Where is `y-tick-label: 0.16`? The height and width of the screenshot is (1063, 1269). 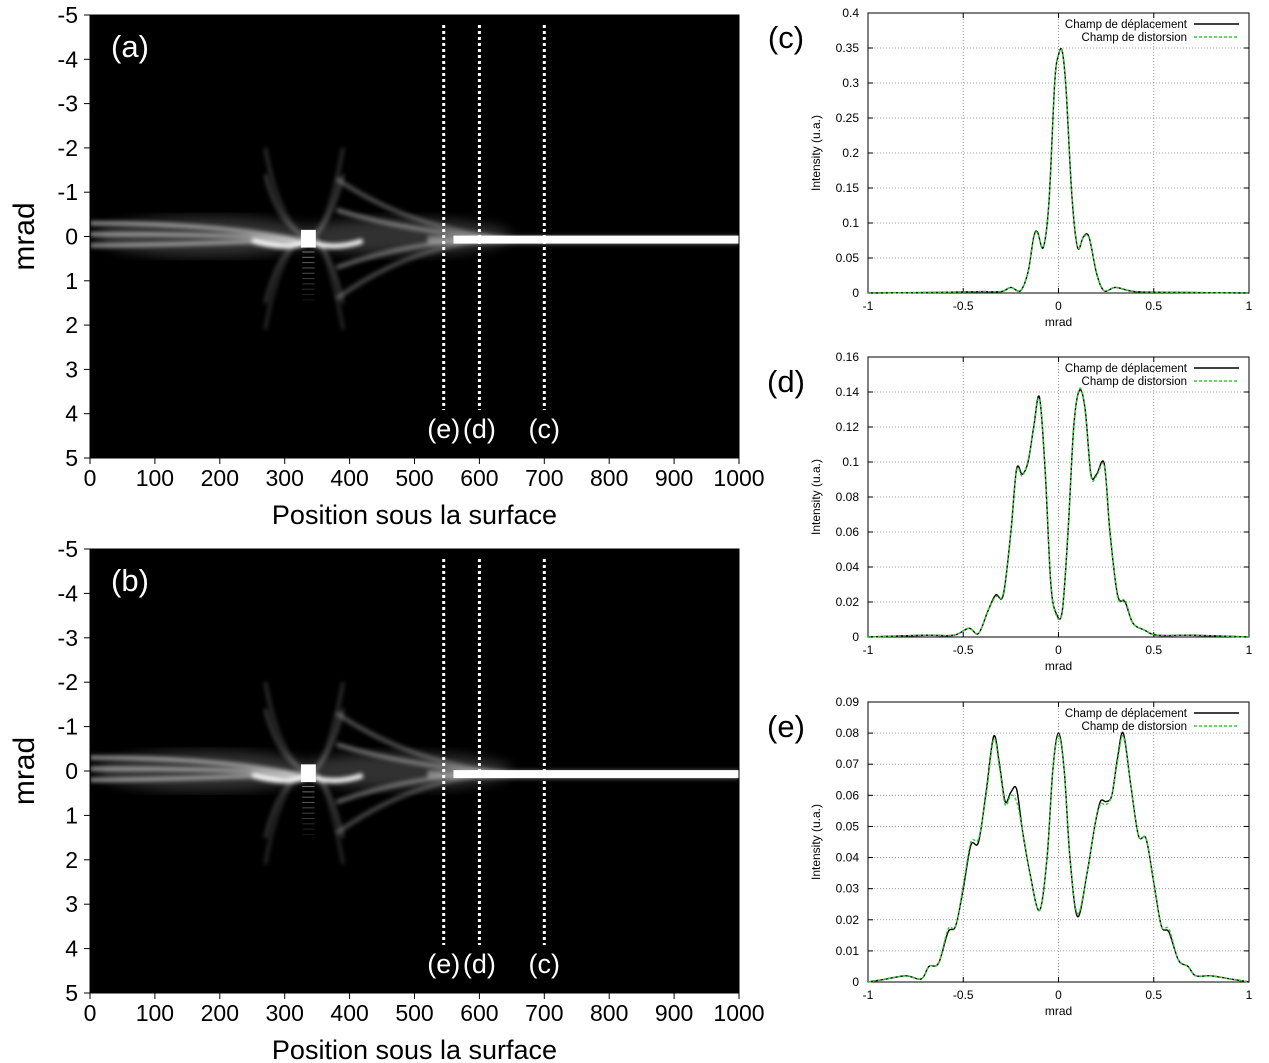
y-tick-label: 0.16 is located at coordinates (848, 357).